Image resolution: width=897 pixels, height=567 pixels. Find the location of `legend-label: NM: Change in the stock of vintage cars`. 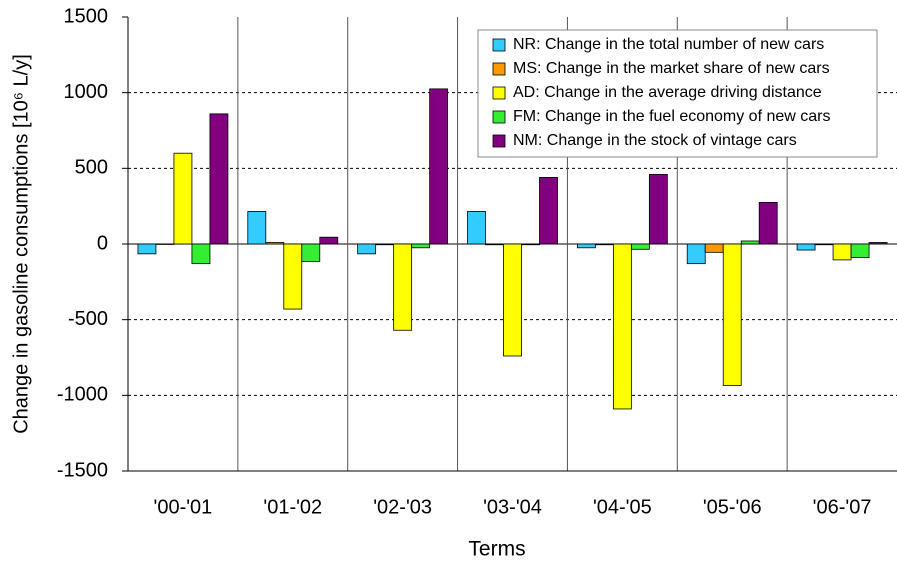

legend-label: NM: Change in the stock of vintage cars is located at coordinates (655, 140).